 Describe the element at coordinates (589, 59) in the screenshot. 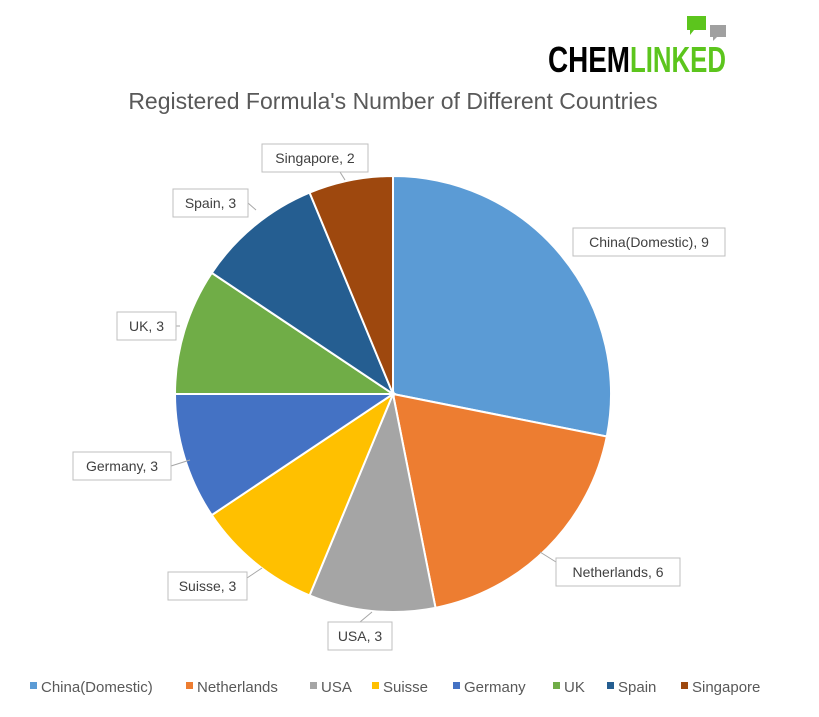

I see `logo-text-chem: CHEM` at that location.